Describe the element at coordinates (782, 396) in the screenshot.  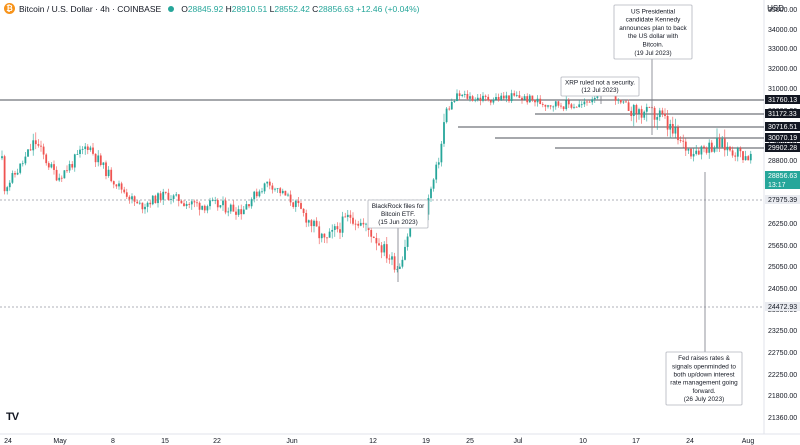
I see `y-tick-label: 21800.00` at that location.